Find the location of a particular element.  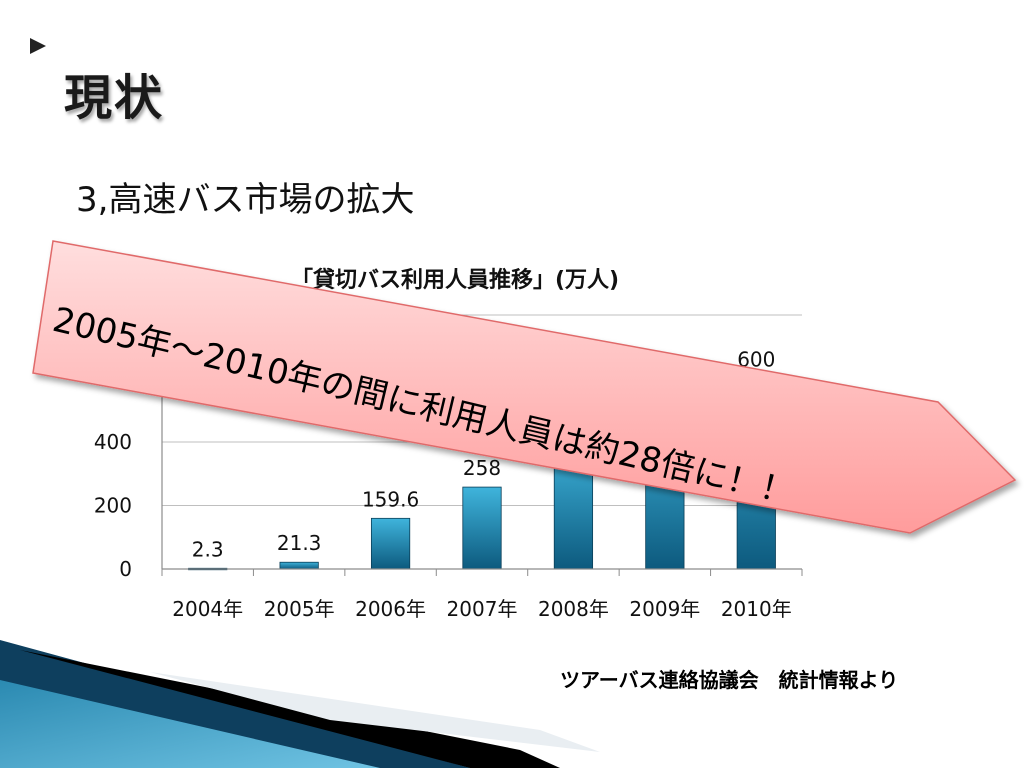

data-label: 258 is located at coordinates (482, 468).